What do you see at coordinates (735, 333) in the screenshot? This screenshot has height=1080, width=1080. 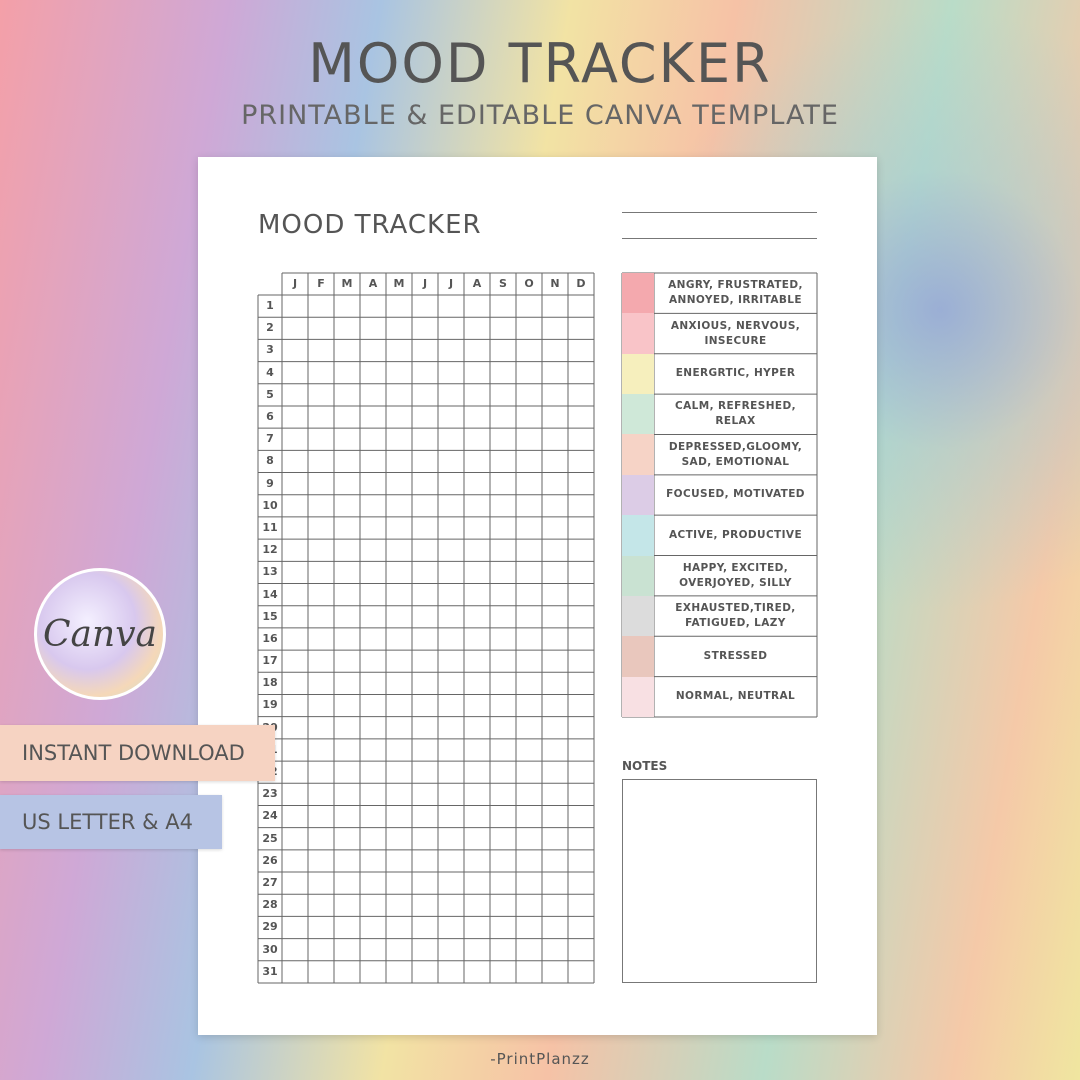 I see `legend-label: ANXIOUS, NERVOUS, INSECURE` at bounding box center [735, 333].